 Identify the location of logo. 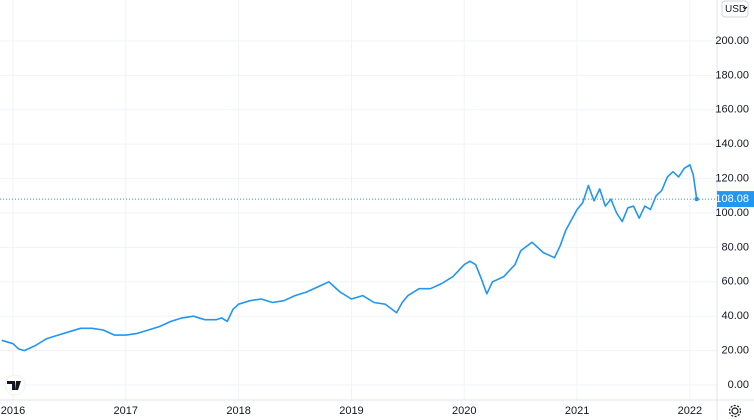
(15, 385).